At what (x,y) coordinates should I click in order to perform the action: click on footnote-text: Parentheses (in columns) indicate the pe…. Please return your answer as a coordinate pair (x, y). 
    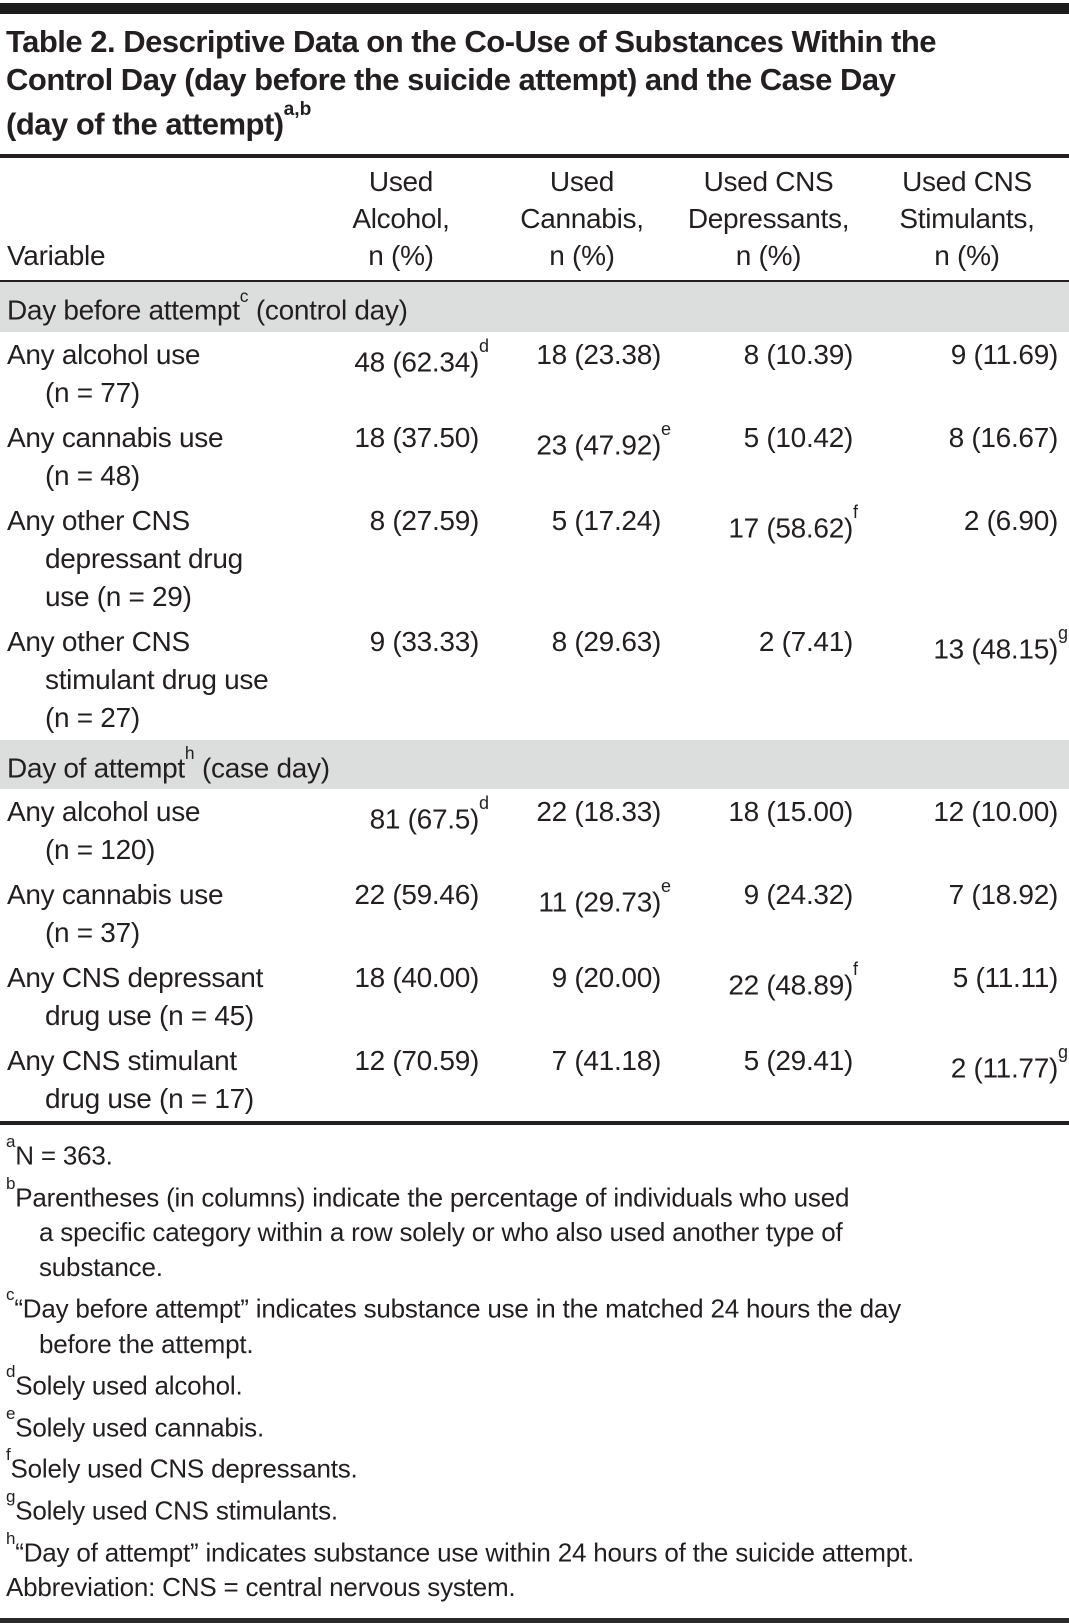
    Looking at the image, I should click on (432, 1232).